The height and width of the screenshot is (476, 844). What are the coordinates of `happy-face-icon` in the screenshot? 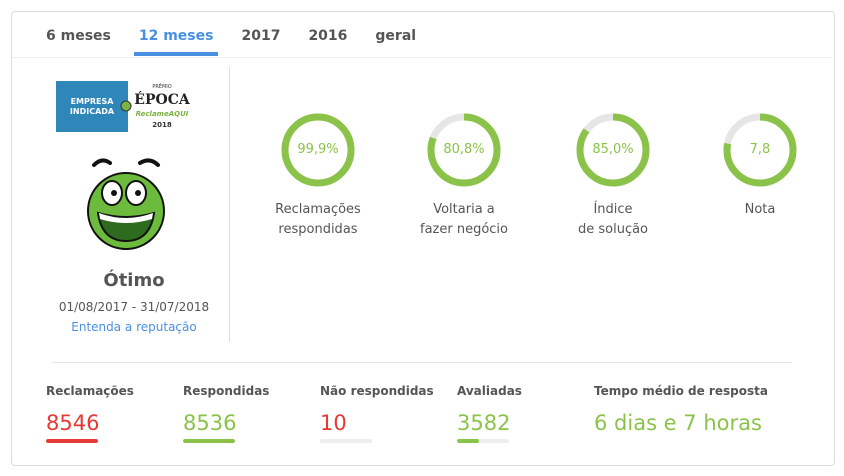 It's located at (126, 204).